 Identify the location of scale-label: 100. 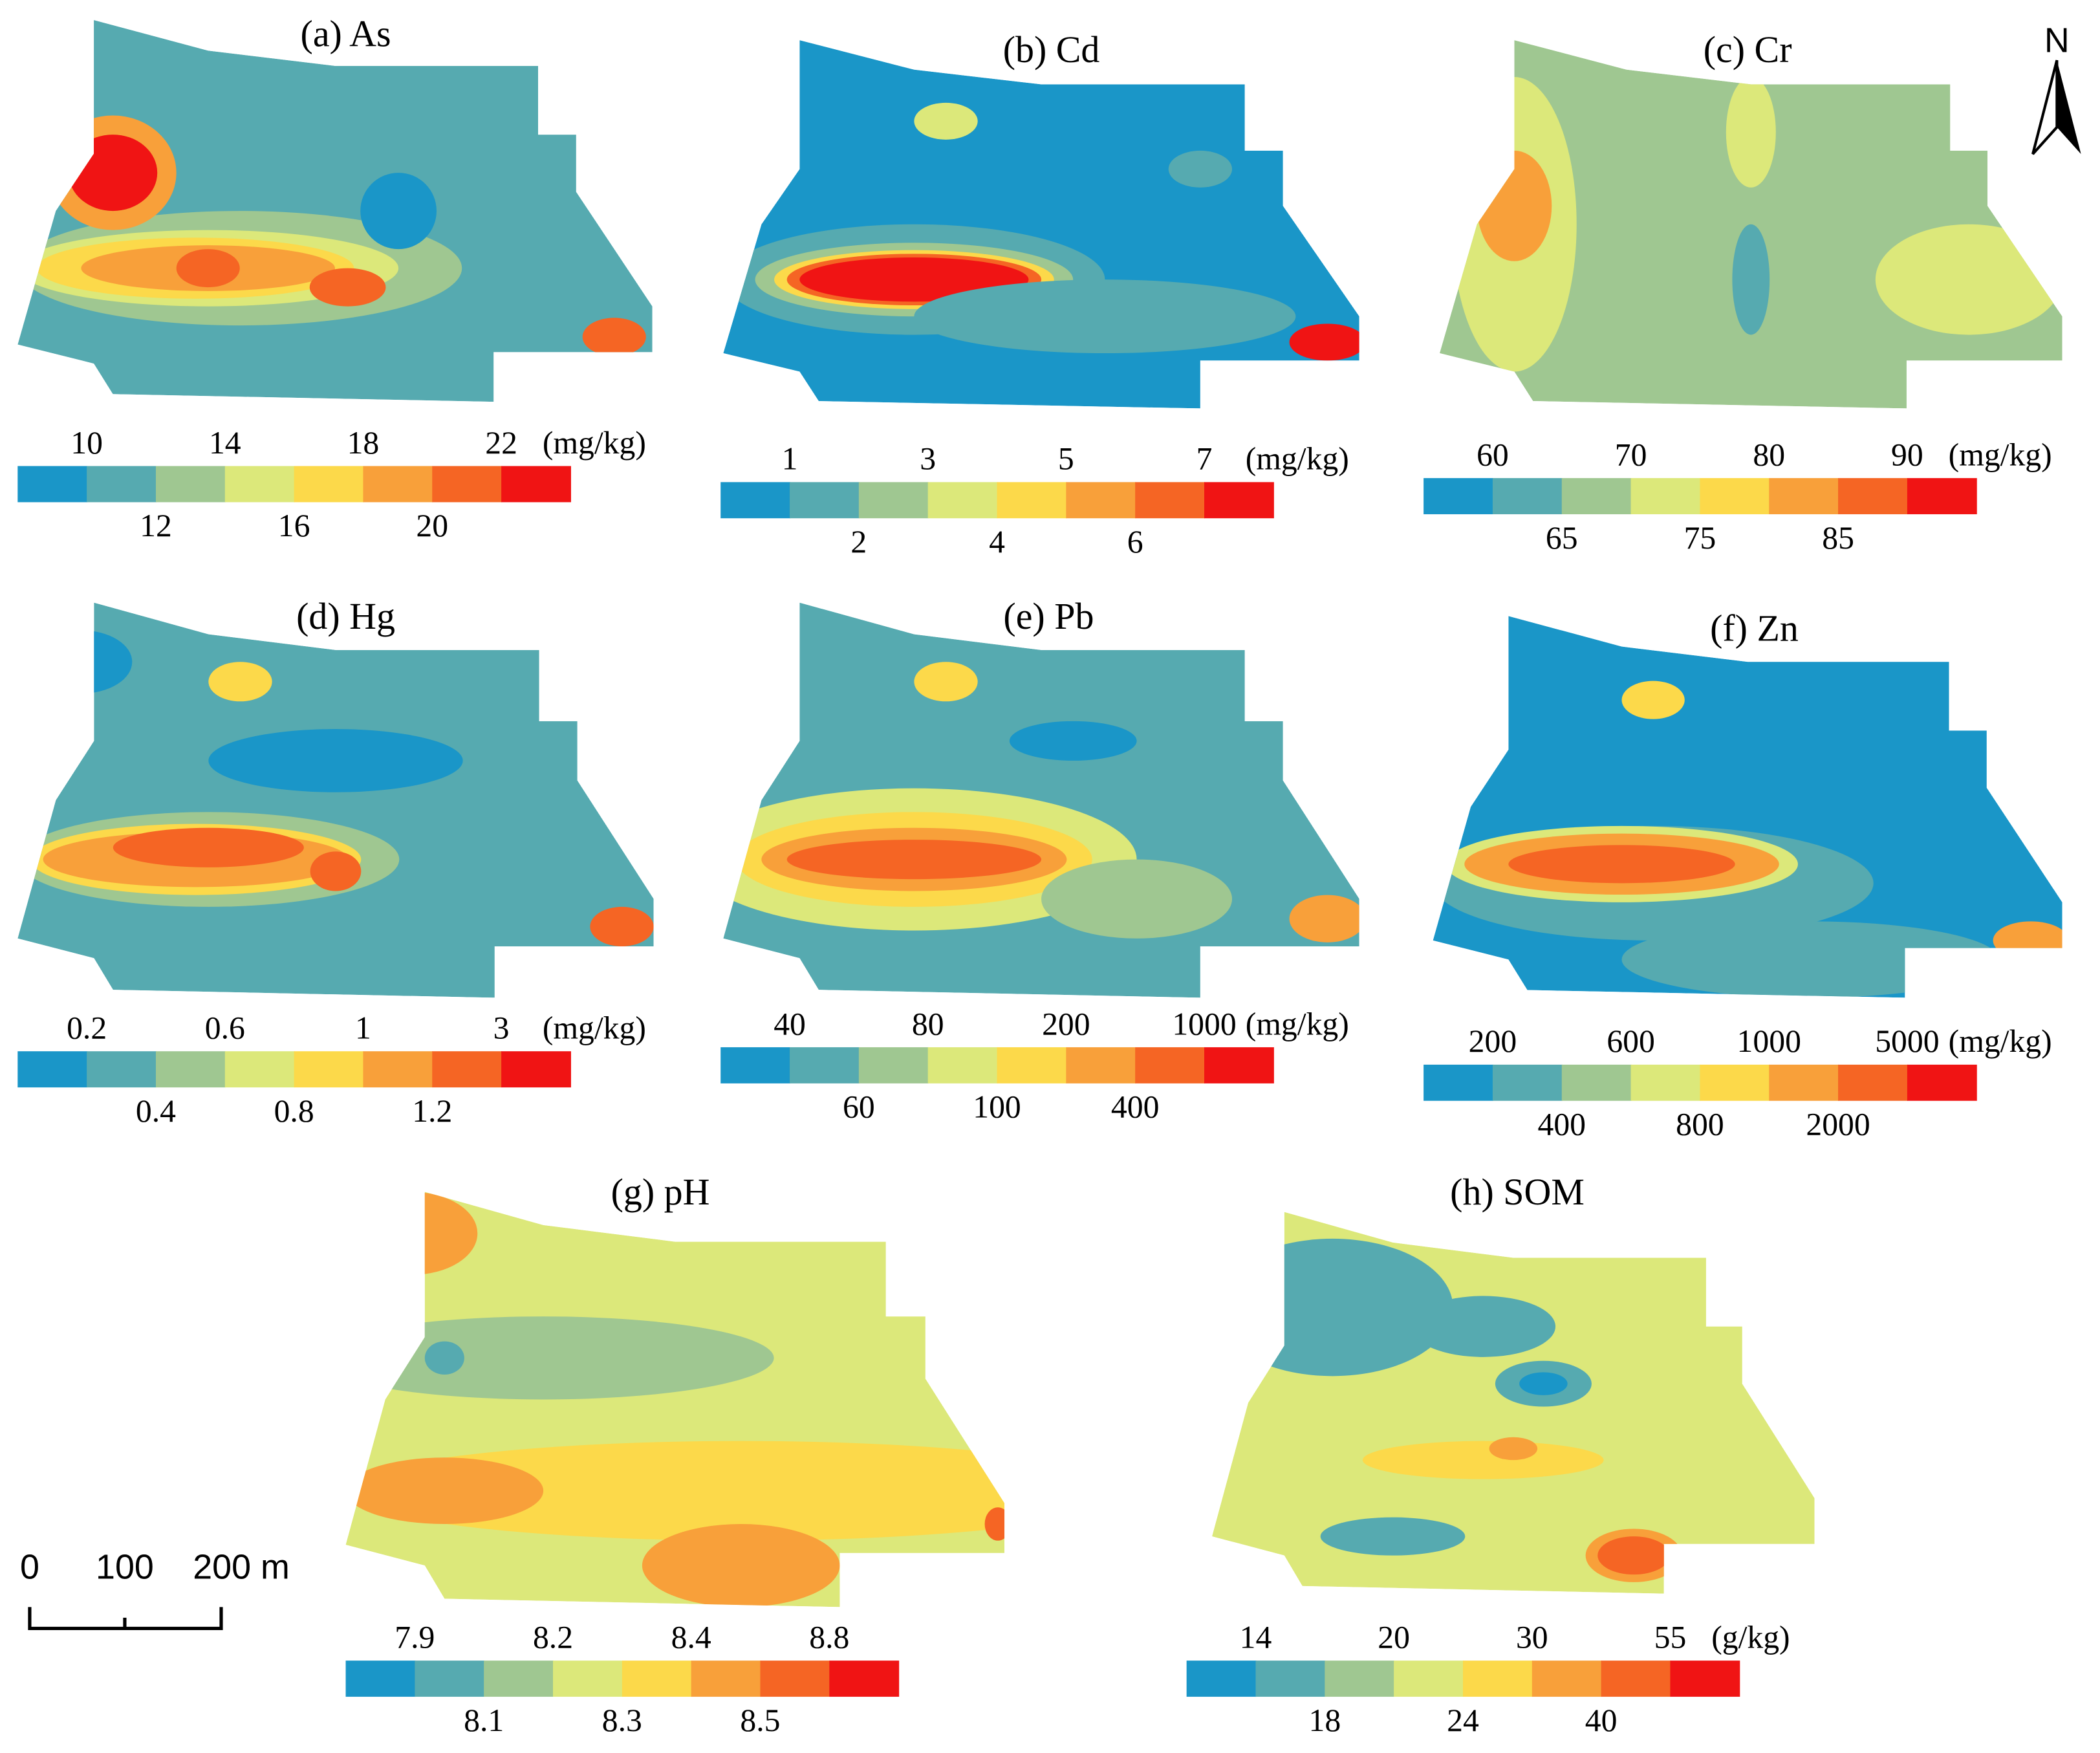
(125, 1567).